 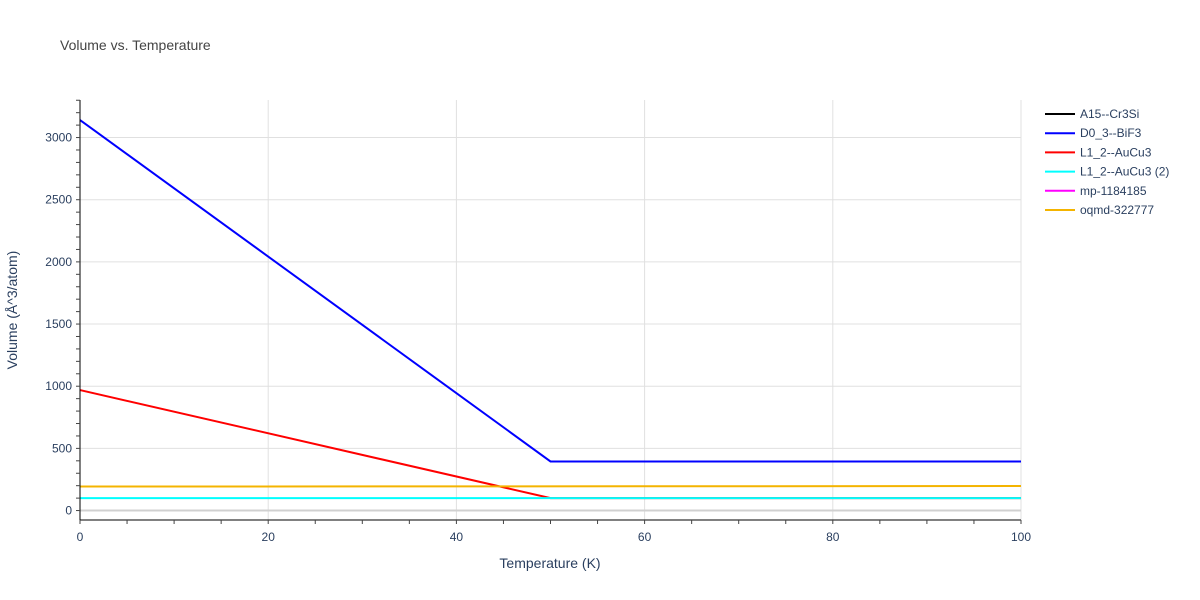 I want to click on y-tick-label: 1500, so click(x=58, y=324).